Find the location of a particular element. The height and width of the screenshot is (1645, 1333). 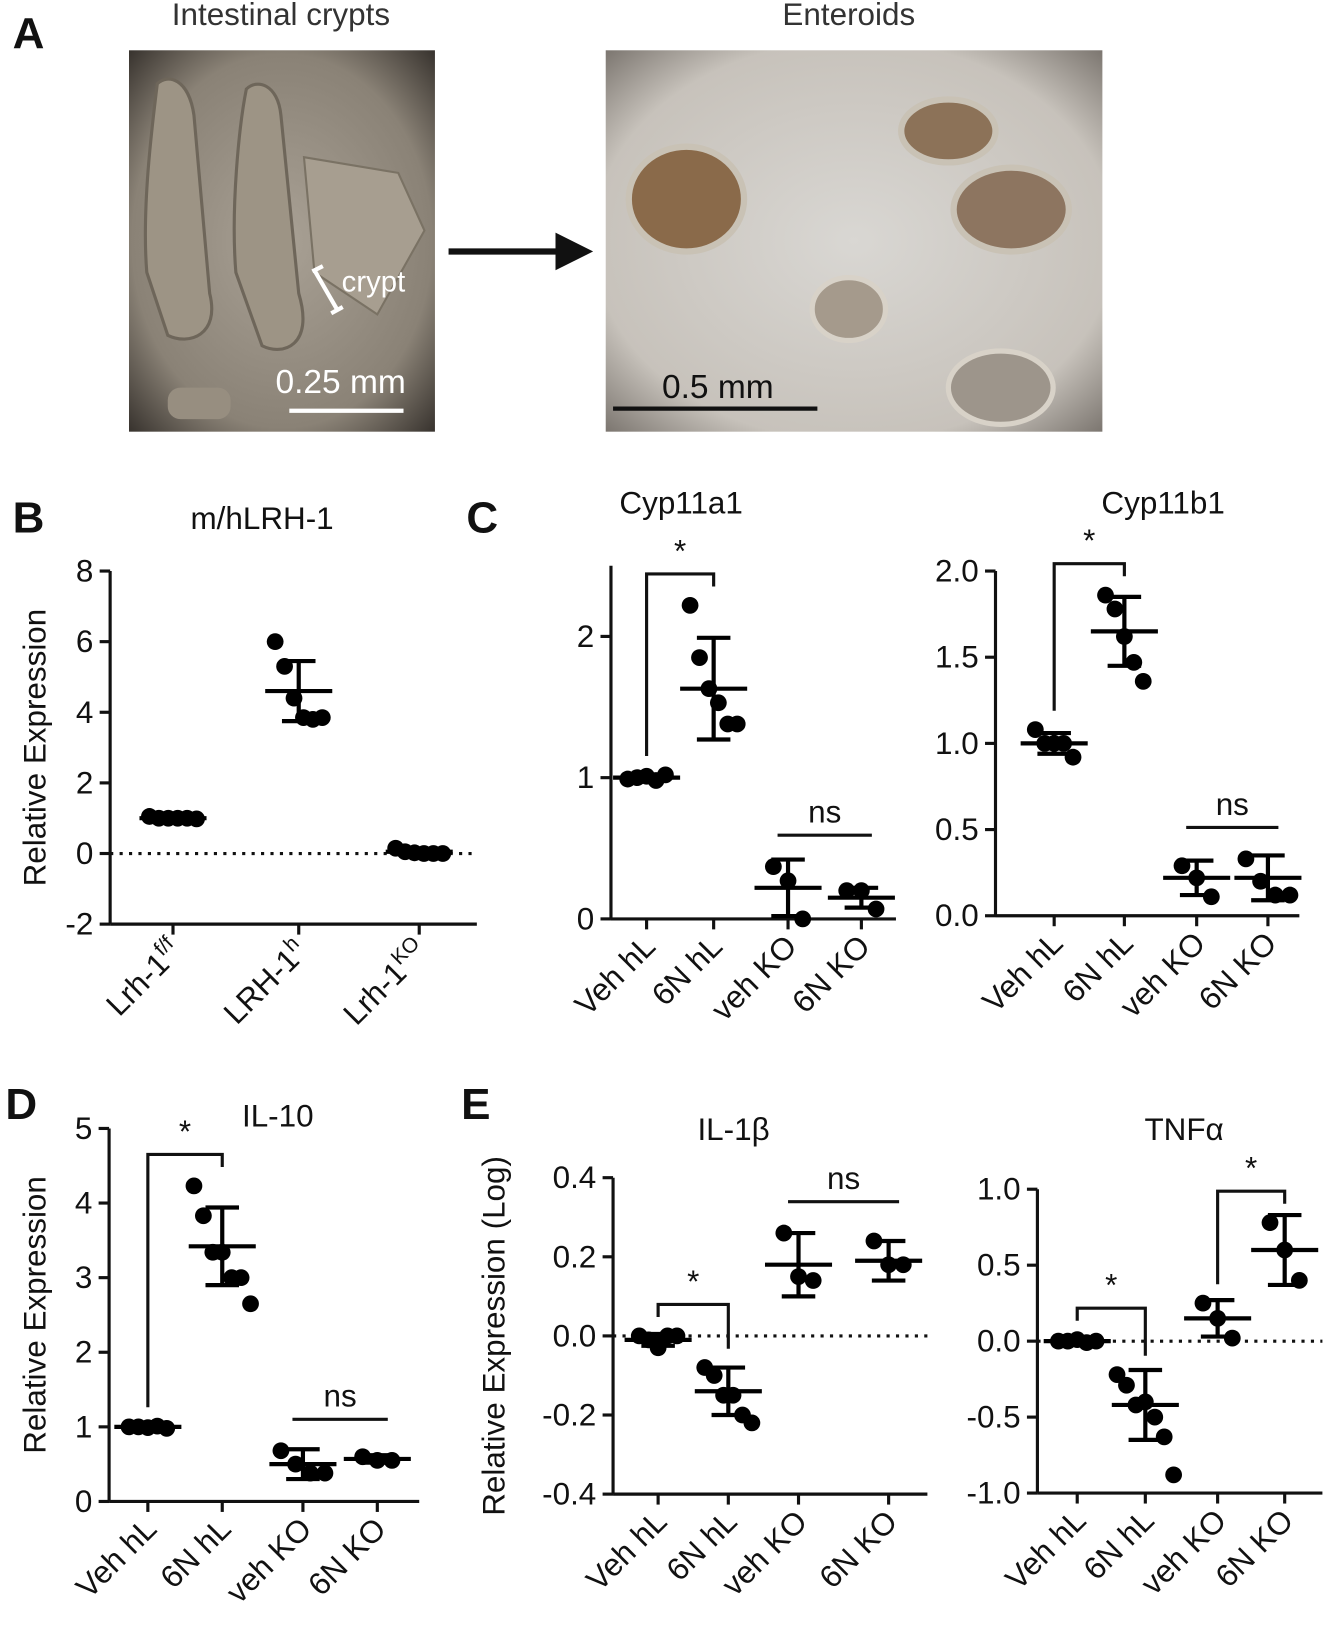

panel-label: E is located at coordinates (475, 1104).